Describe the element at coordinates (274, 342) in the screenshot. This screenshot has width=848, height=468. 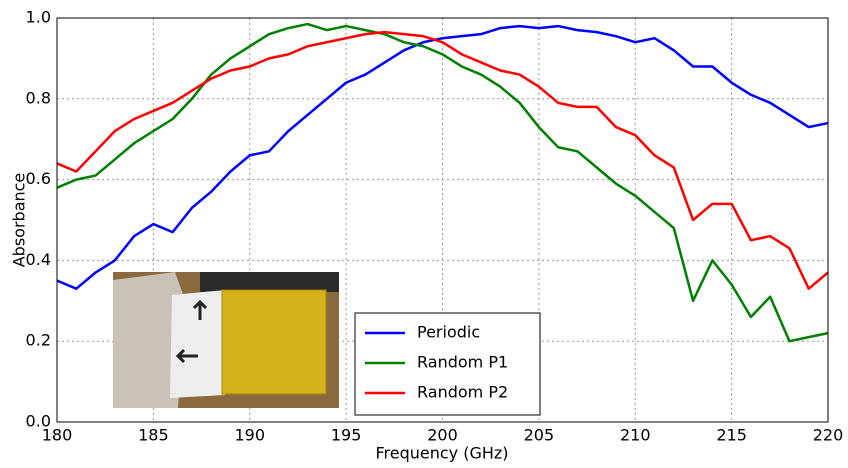
I see `photo-sample` at that location.